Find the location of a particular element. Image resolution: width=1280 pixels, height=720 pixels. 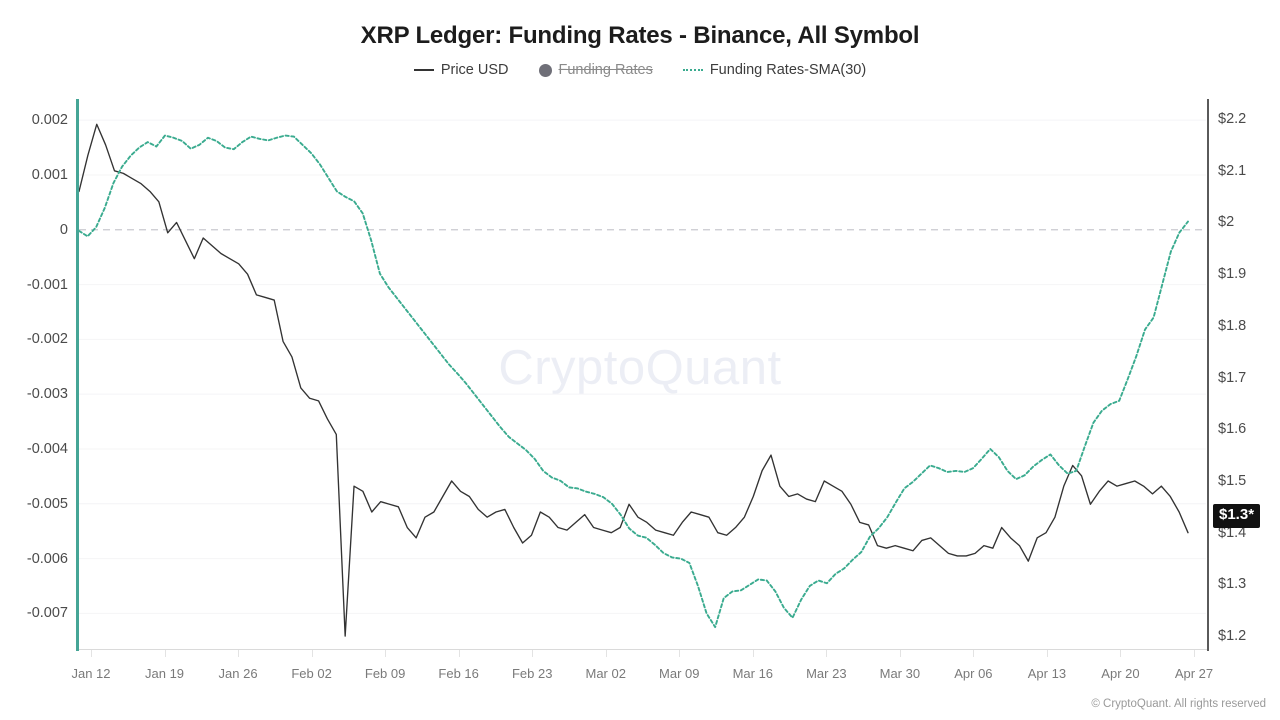

right-axis-tick: $1.5 is located at coordinates (1232, 480).